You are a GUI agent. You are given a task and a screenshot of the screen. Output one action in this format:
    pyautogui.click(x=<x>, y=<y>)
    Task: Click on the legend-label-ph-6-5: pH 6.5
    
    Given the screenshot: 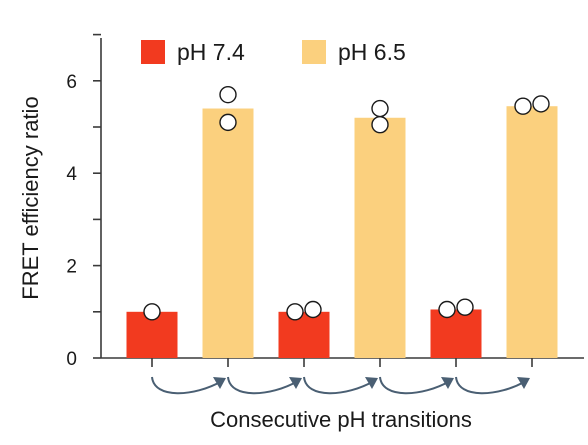 What is the action you would take?
    pyautogui.click(x=372, y=52)
    